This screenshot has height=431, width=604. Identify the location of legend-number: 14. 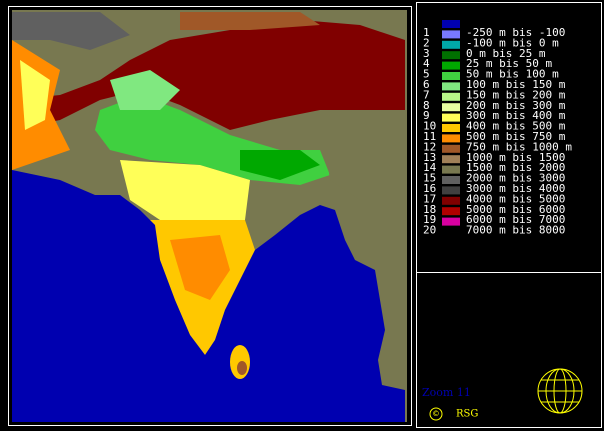
(430, 167).